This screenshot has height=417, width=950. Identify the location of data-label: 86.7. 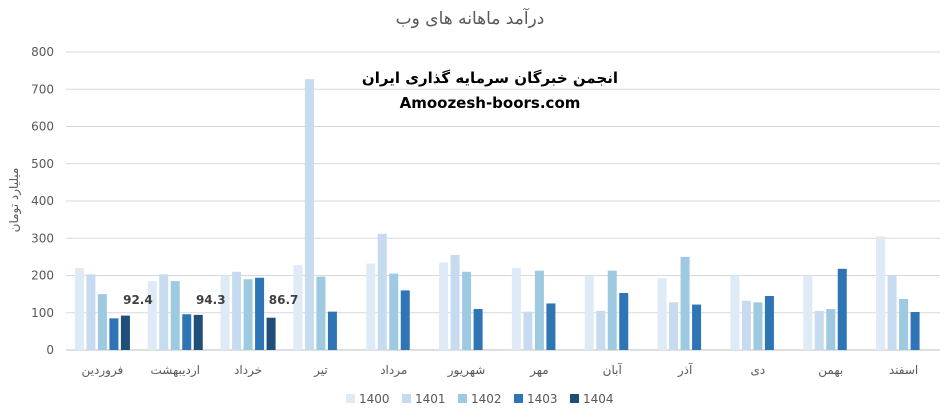
(284, 300).